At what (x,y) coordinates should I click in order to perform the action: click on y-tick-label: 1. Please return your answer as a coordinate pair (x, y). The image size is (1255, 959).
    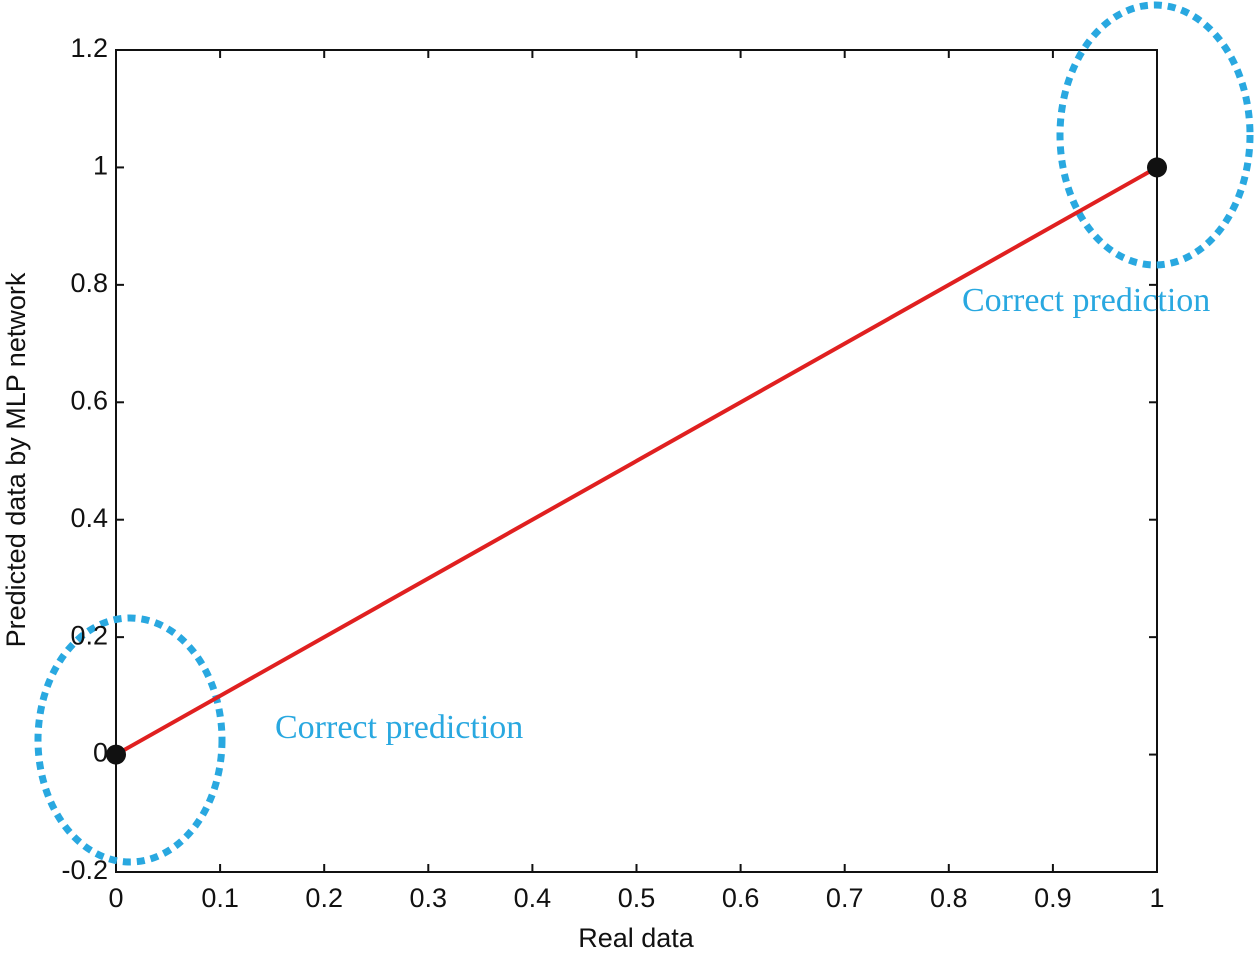
    Looking at the image, I should click on (100, 166).